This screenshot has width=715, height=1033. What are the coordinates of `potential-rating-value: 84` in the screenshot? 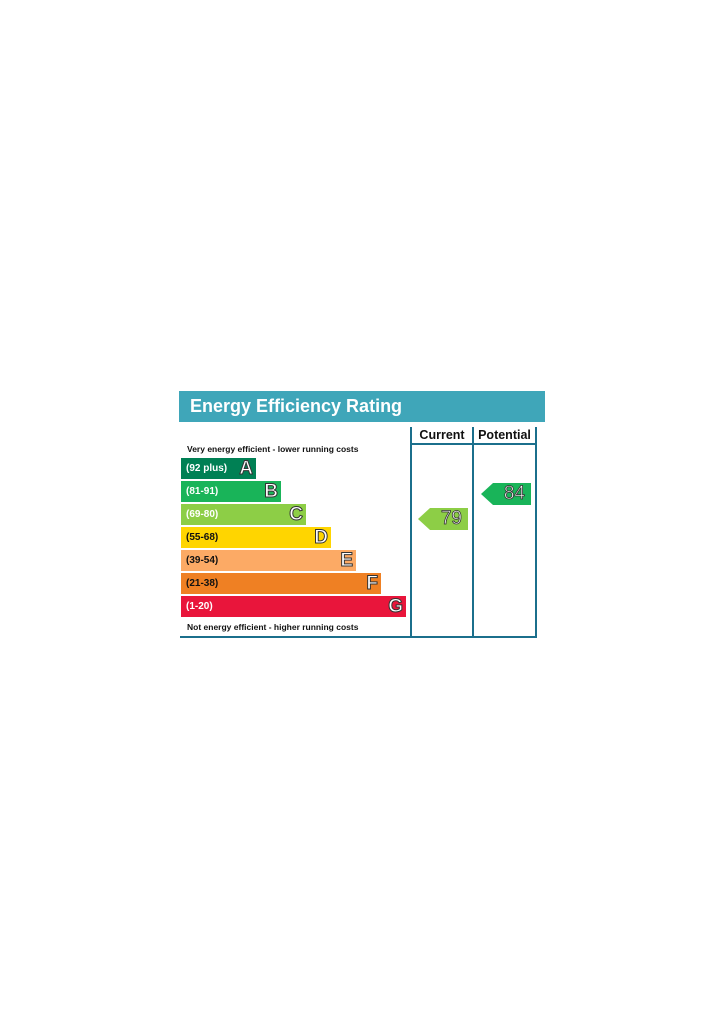 It's located at (514, 493).